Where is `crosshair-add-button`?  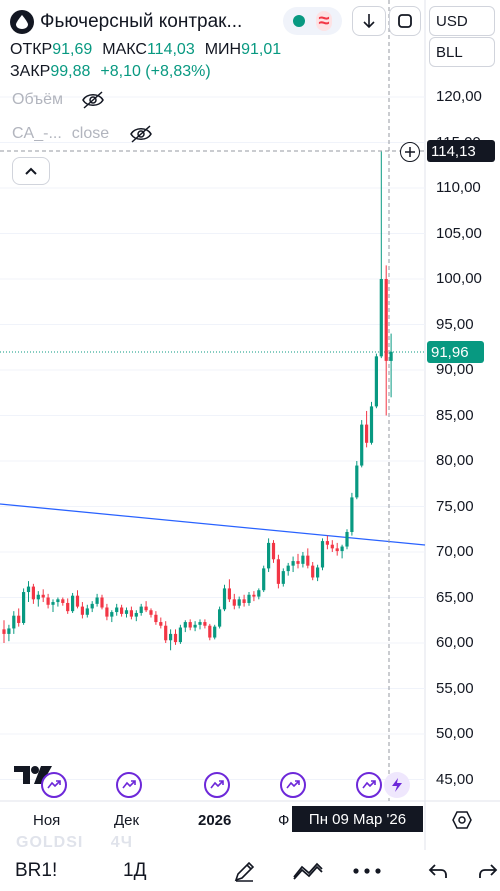
crosshair-add-button is located at coordinates (410, 152).